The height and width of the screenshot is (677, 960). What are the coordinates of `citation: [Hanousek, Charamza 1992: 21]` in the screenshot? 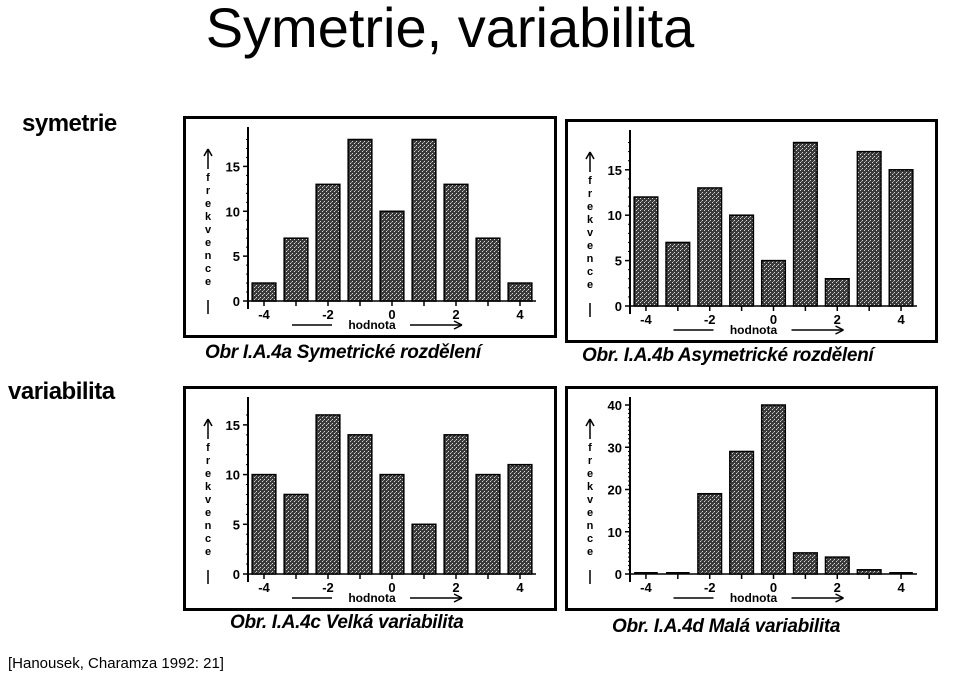 It's located at (116, 663).